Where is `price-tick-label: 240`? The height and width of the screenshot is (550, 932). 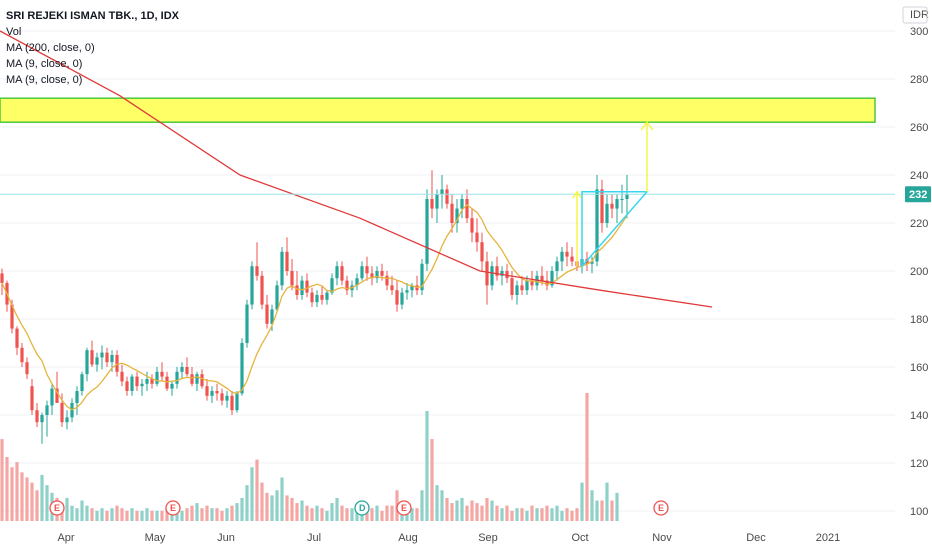
price-tick-label: 240 is located at coordinates (919, 176).